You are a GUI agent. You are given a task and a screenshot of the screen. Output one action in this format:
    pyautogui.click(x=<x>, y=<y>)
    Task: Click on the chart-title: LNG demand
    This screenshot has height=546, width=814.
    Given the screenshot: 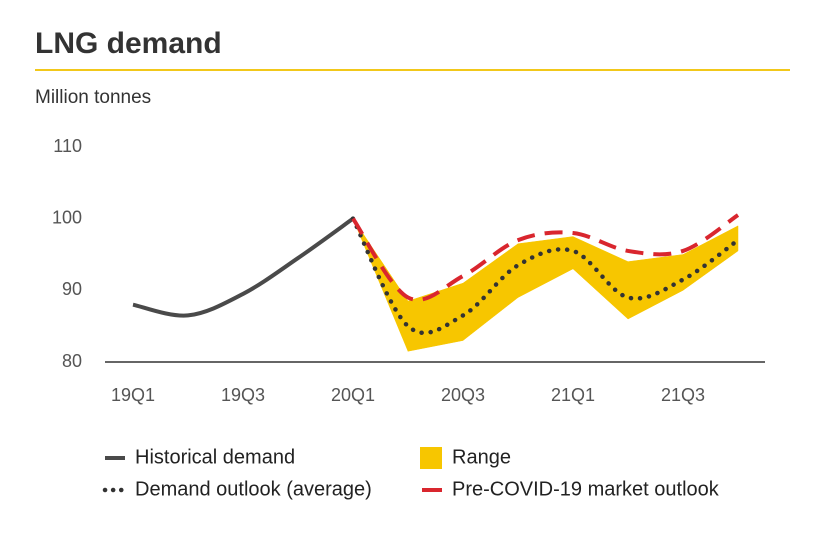 What is the action you would take?
    pyautogui.click(x=128, y=43)
    